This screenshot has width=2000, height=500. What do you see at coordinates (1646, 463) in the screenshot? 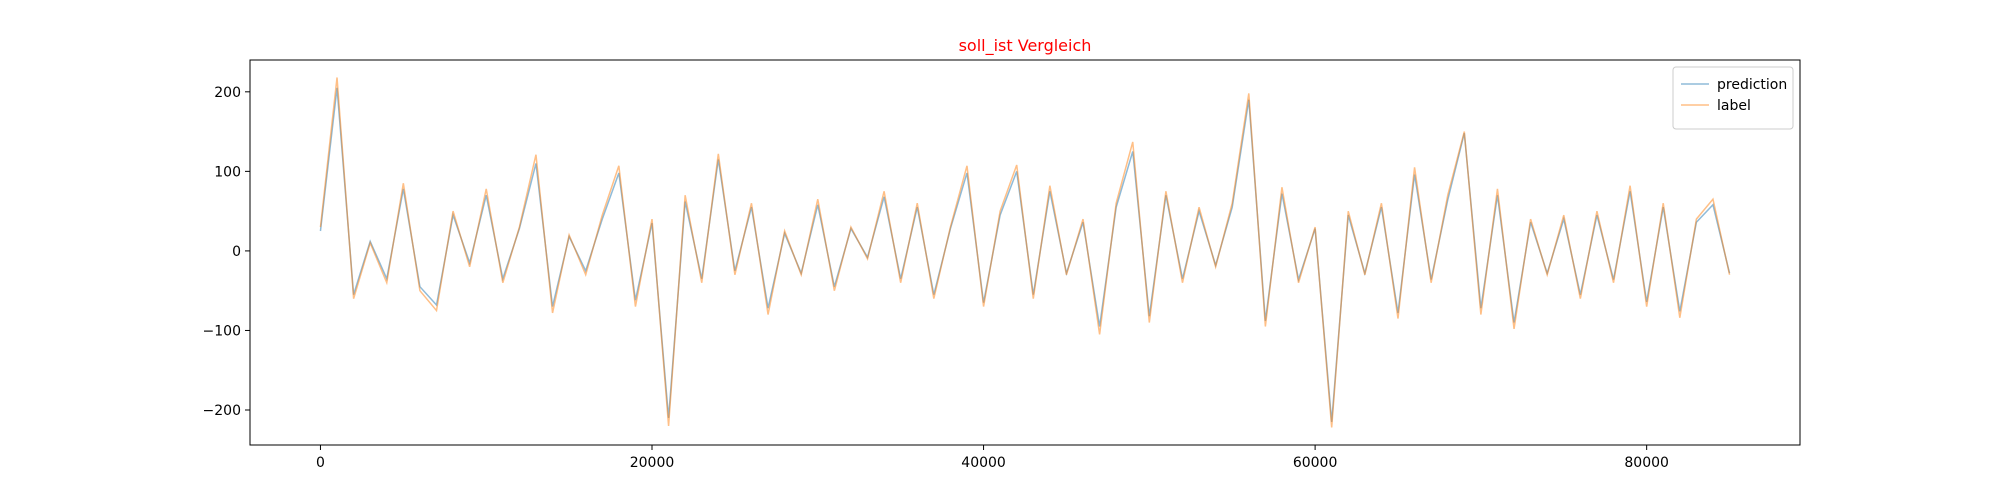
I see `x-tick-label: 80000` at bounding box center [1646, 463].